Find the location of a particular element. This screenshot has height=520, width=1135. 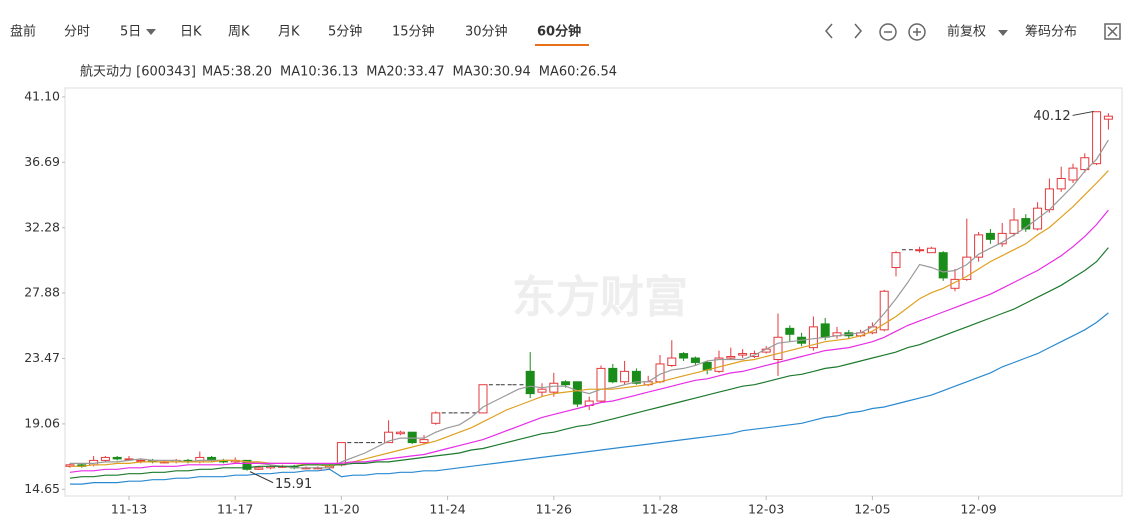

tab: 分时 is located at coordinates (77, 32).